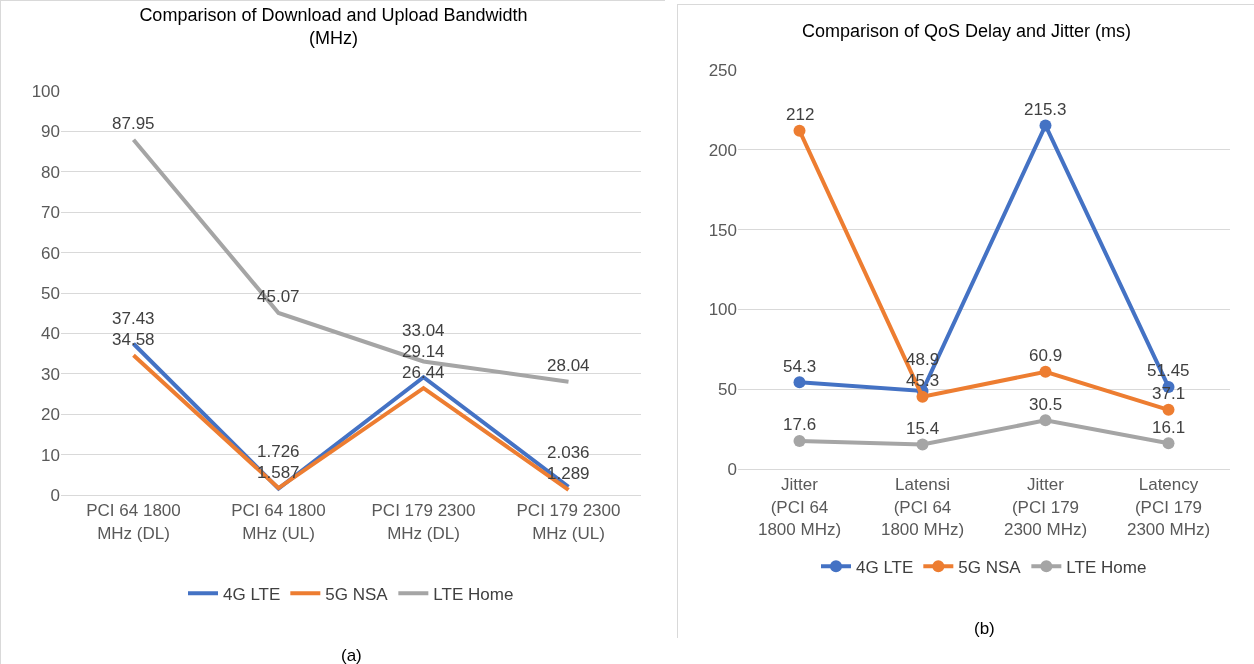 The image size is (1254, 664). I want to click on y-tick-label: 40, so click(50, 334).